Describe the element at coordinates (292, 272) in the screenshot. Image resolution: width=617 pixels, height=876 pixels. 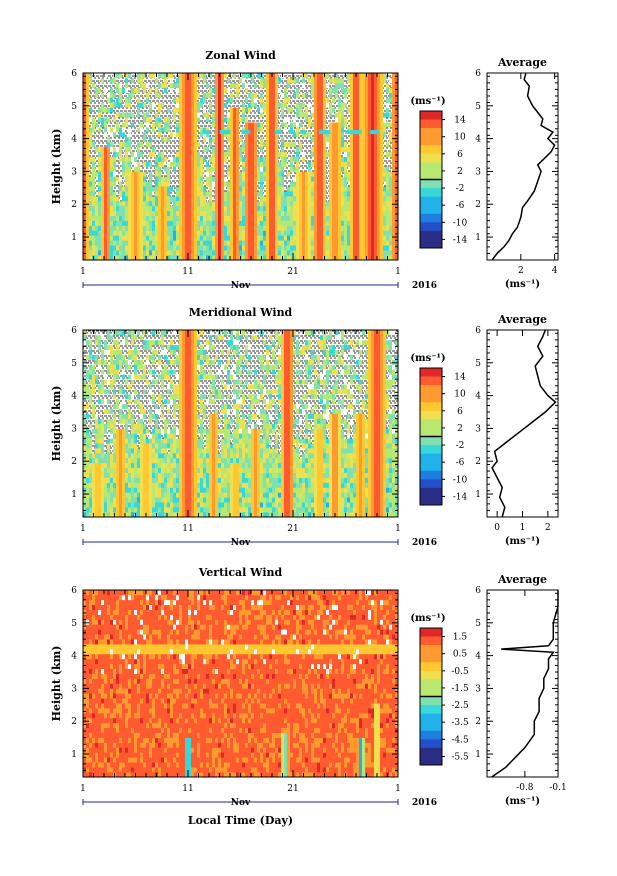
I see `x-tick-label: 21` at that location.